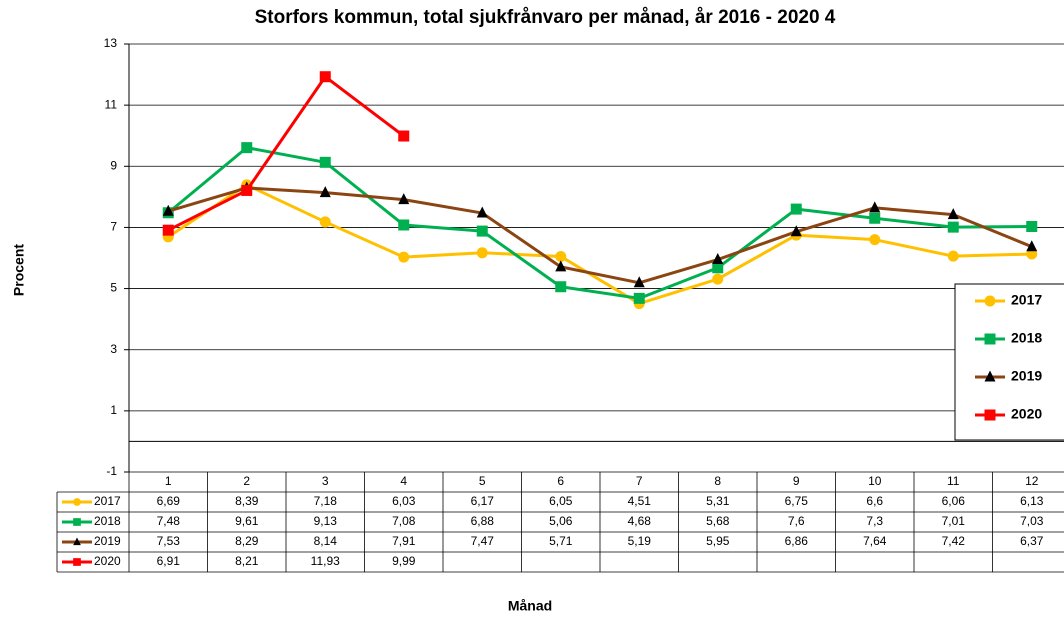 Image resolution: width=1064 pixels, height=619 pixels. What do you see at coordinates (1009, 362) in the screenshot?
I see `legend-box` at bounding box center [1009, 362].